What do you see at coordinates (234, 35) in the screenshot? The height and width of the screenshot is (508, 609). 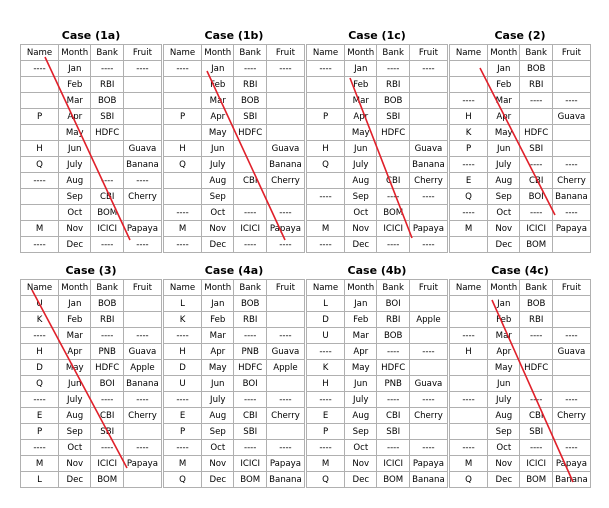 I see `case-title: Case (1b)` at bounding box center [234, 35].